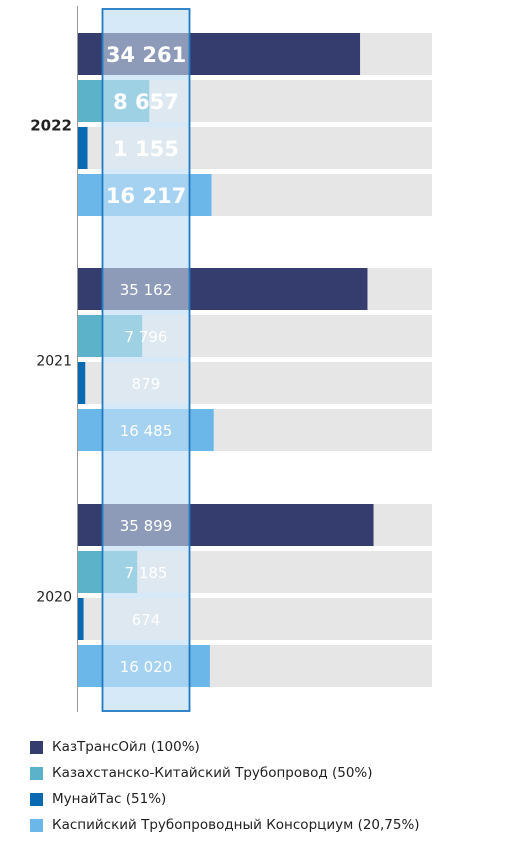  Describe the element at coordinates (54, 598) in the screenshot. I see `year-label: 2020` at that location.